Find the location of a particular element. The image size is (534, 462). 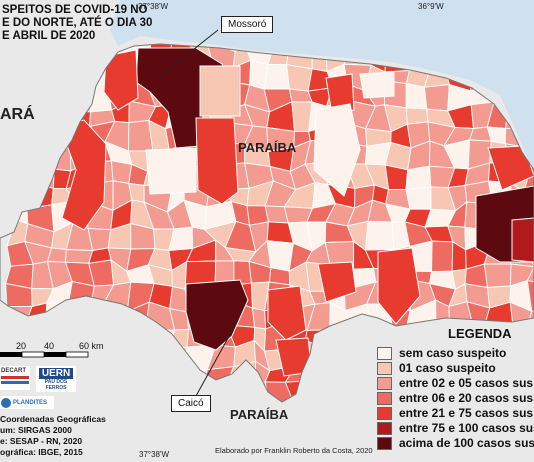

decart-logo-text: DECART is located at coordinates (13, 371).